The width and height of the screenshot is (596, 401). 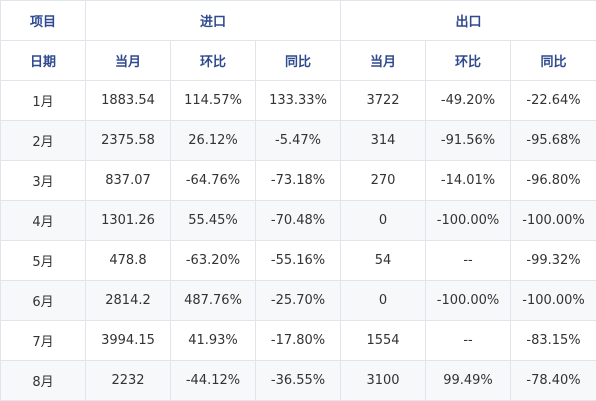 I want to click on column-header-row: 日期 当月 环比 同比 当月 环比 同比, so click(x=298, y=60).